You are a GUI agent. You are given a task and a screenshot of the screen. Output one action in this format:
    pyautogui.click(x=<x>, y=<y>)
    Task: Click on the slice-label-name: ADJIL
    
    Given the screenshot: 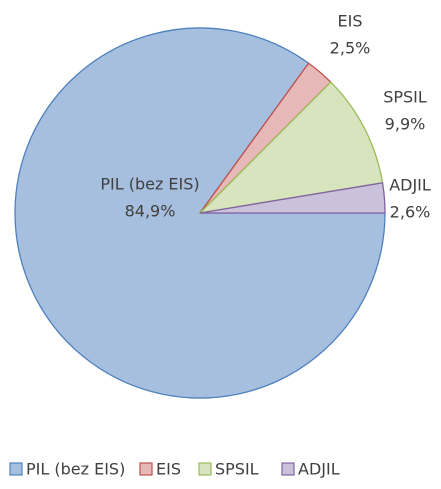 What is the action you would take?
    pyautogui.click(x=410, y=185)
    